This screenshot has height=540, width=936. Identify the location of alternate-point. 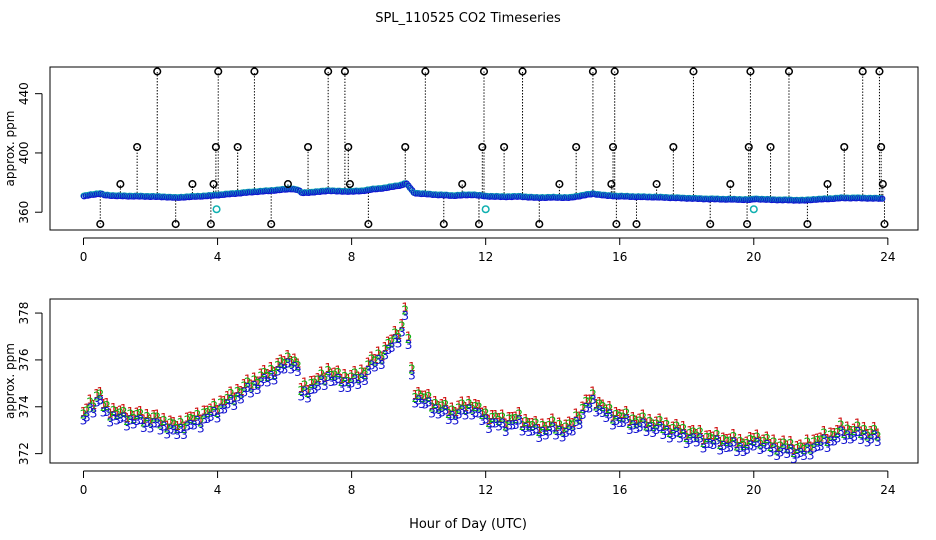
(753, 209).